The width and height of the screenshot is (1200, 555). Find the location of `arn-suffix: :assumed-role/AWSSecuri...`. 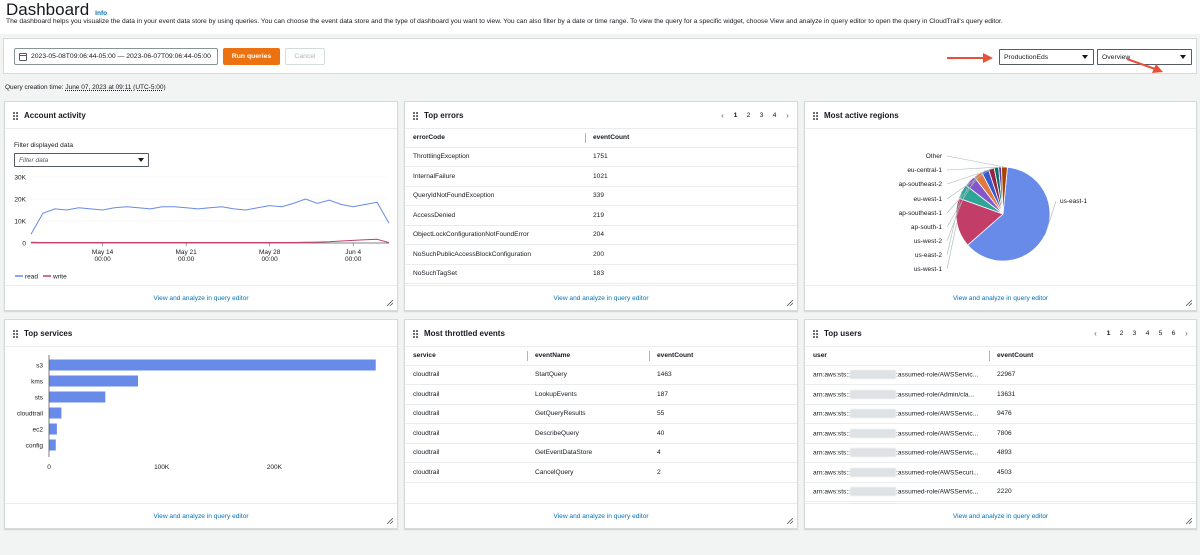

arn-suffix: :assumed-role/AWSSecuri... is located at coordinates (937, 472).